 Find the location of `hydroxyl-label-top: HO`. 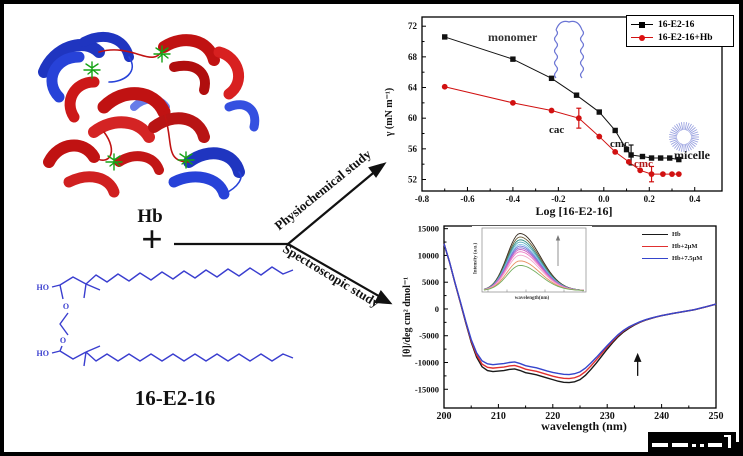

hydroxyl-label-top: HO is located at coordinates (43, 287).